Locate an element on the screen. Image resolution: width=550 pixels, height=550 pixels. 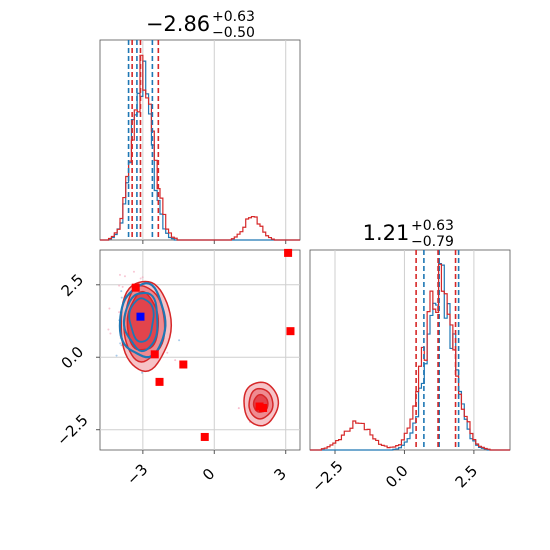
marginal-param-2-frame is located at coordinates (410, 350).